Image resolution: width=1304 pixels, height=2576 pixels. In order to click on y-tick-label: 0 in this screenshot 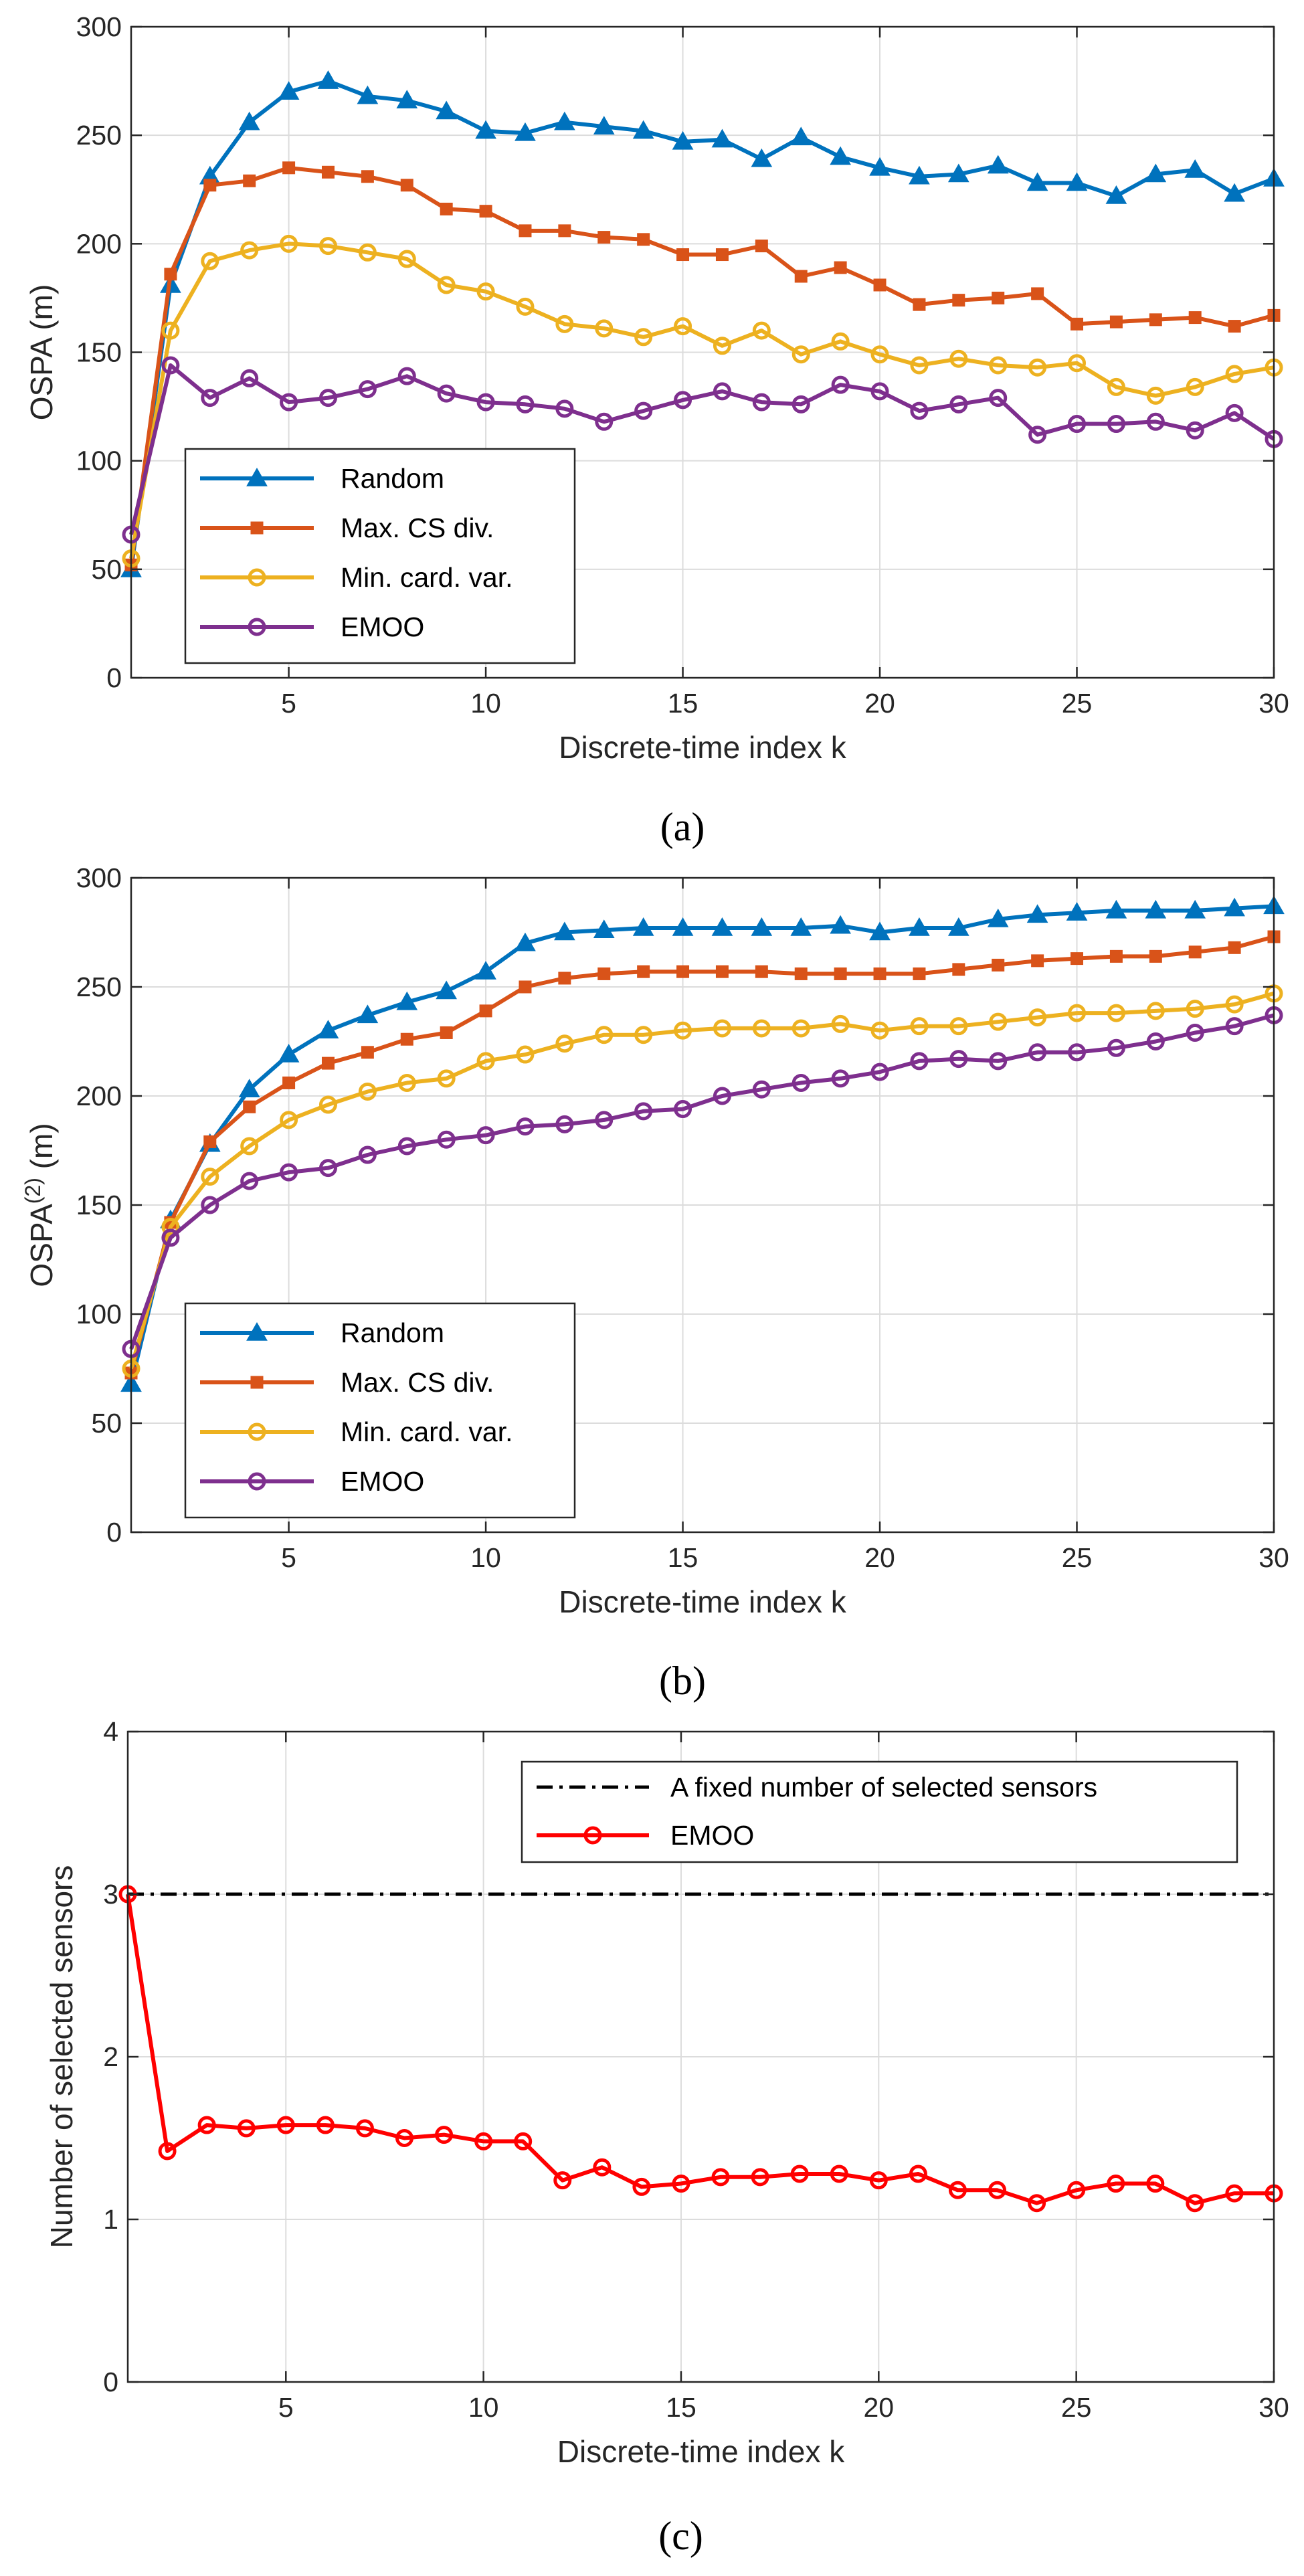, I will do `click(114, 1532)`.